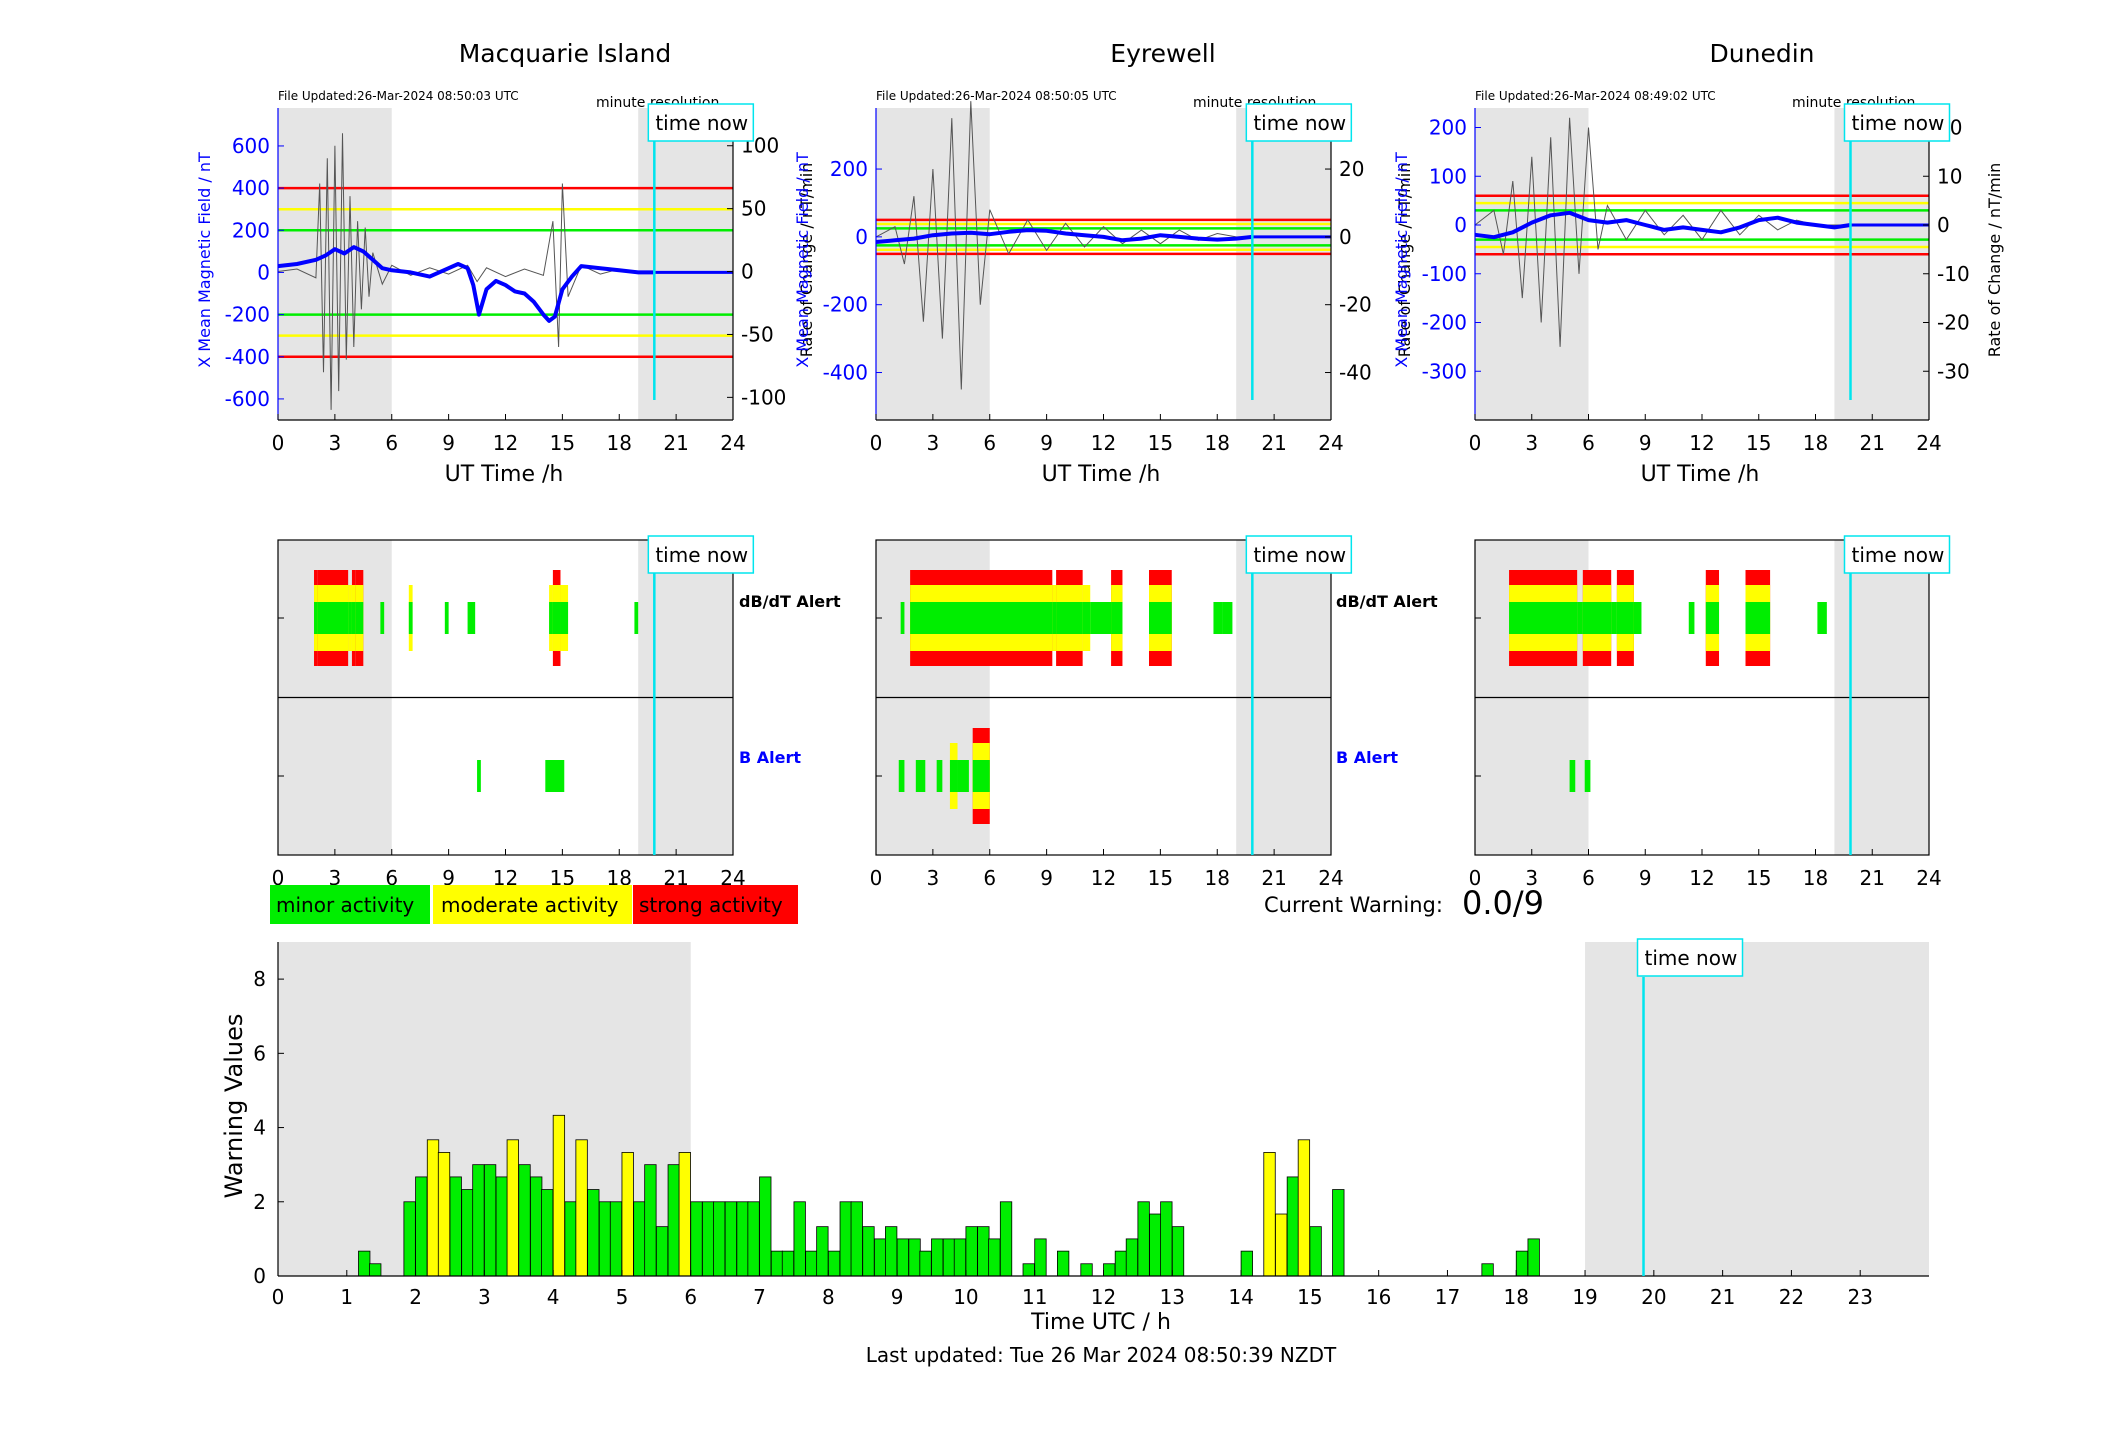 The width and height of the screenshot is (2117, 1437). I want to click on bottom-ylabel: Warning Values, so click(234, 1106).